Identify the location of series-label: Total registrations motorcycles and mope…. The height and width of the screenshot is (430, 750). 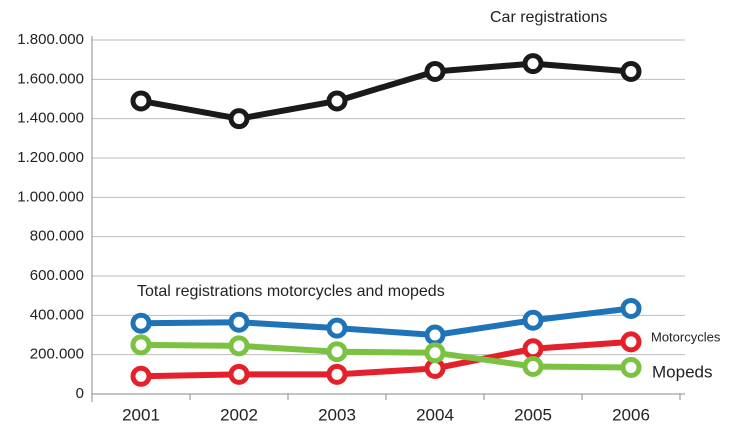
(291, 291).